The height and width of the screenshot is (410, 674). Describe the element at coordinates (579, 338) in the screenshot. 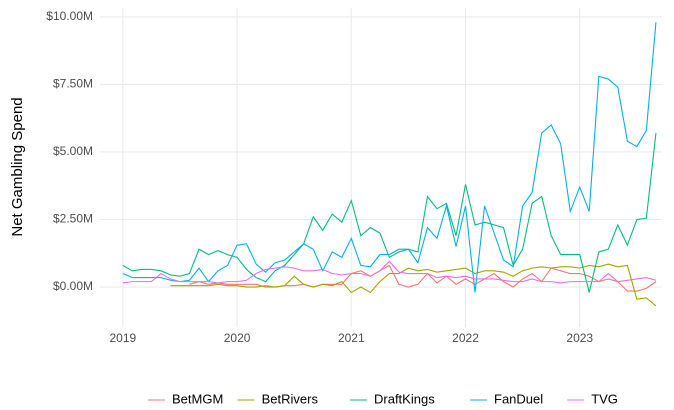

I see `x-tick-label: 2023` at that location.